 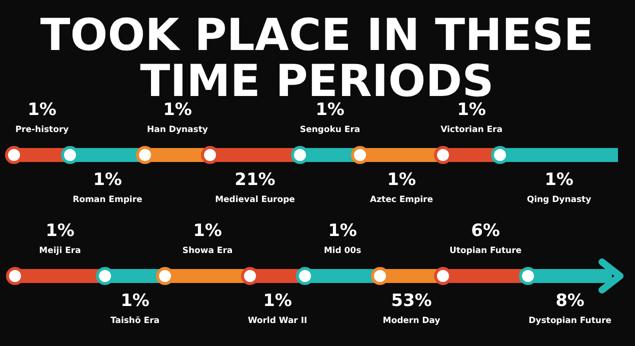 I want to click on data-label: 53%, so click(x=411, y=301).